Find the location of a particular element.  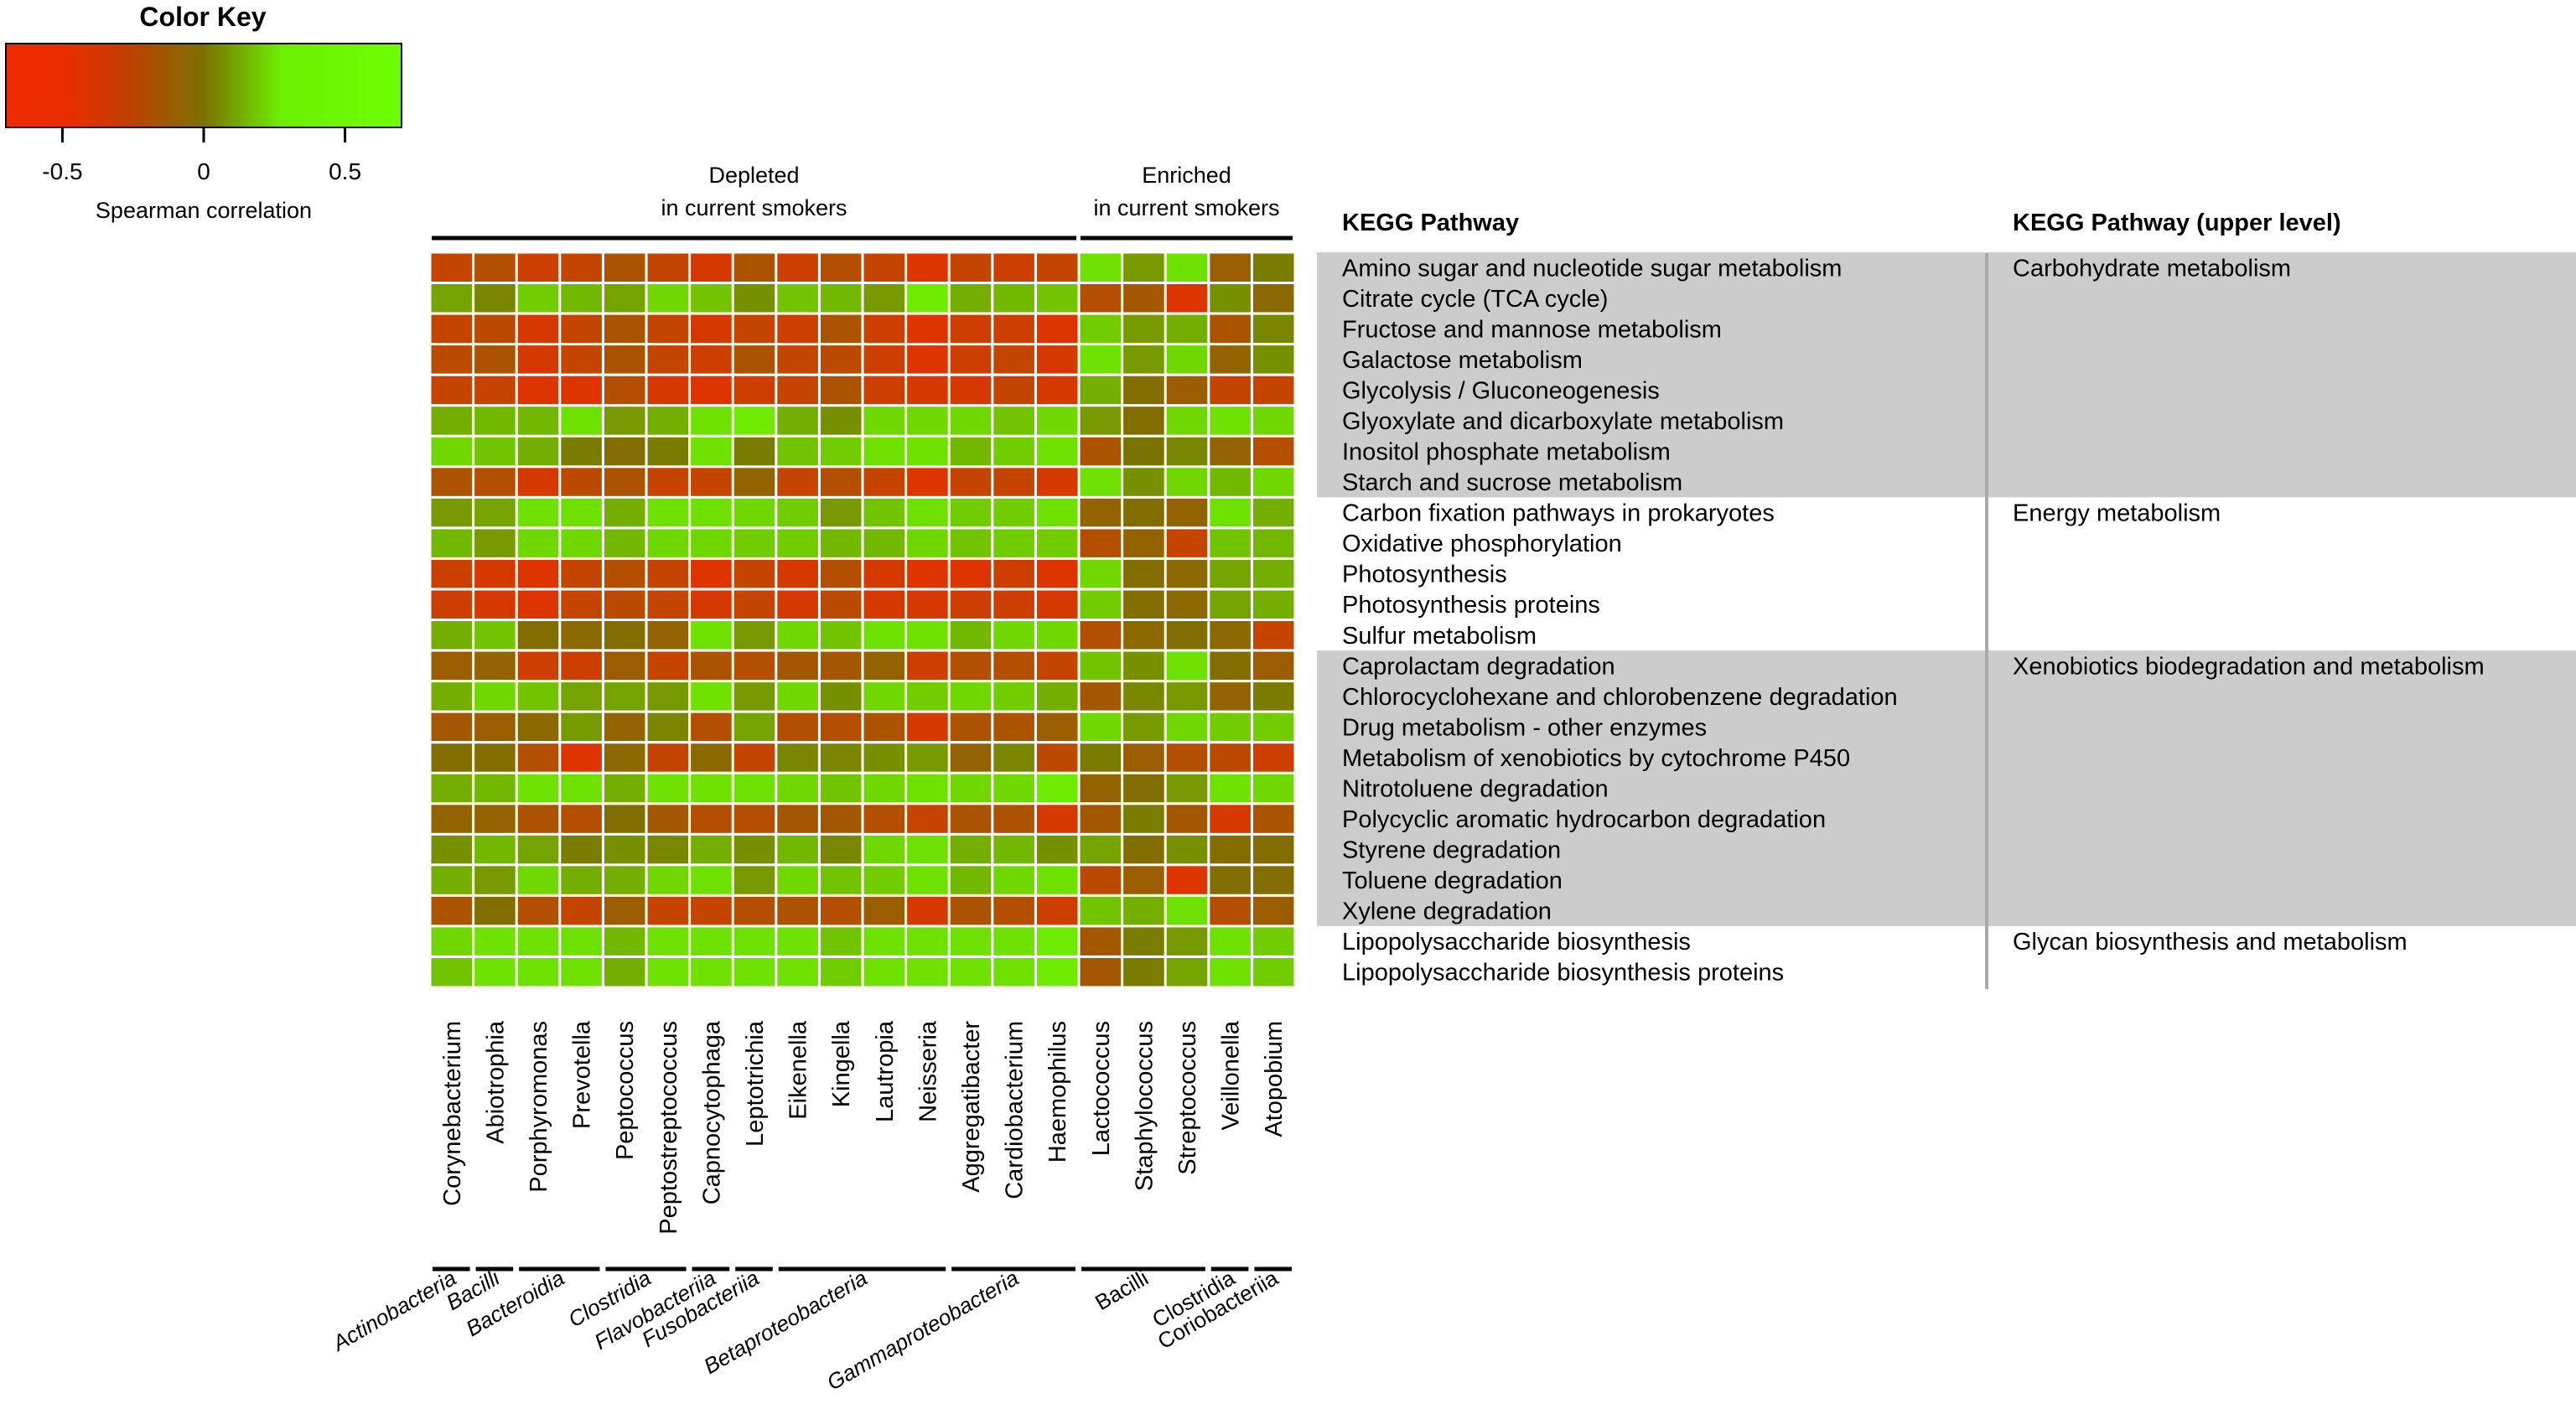

kegg-pathway-row: Galactose metabolism is located at coordinates (1462, 360).